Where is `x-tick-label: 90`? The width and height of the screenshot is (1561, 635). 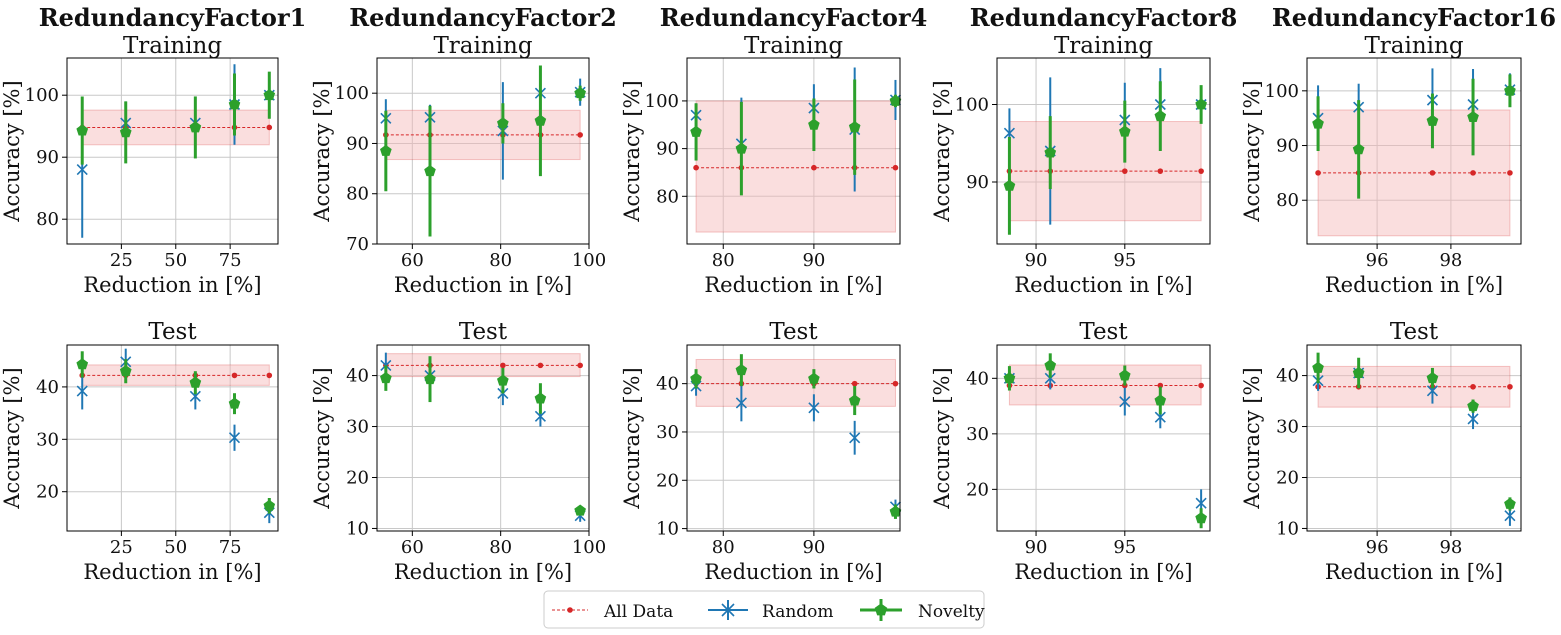 x-tick-label: 90 is located at coordinates (1036, 260).